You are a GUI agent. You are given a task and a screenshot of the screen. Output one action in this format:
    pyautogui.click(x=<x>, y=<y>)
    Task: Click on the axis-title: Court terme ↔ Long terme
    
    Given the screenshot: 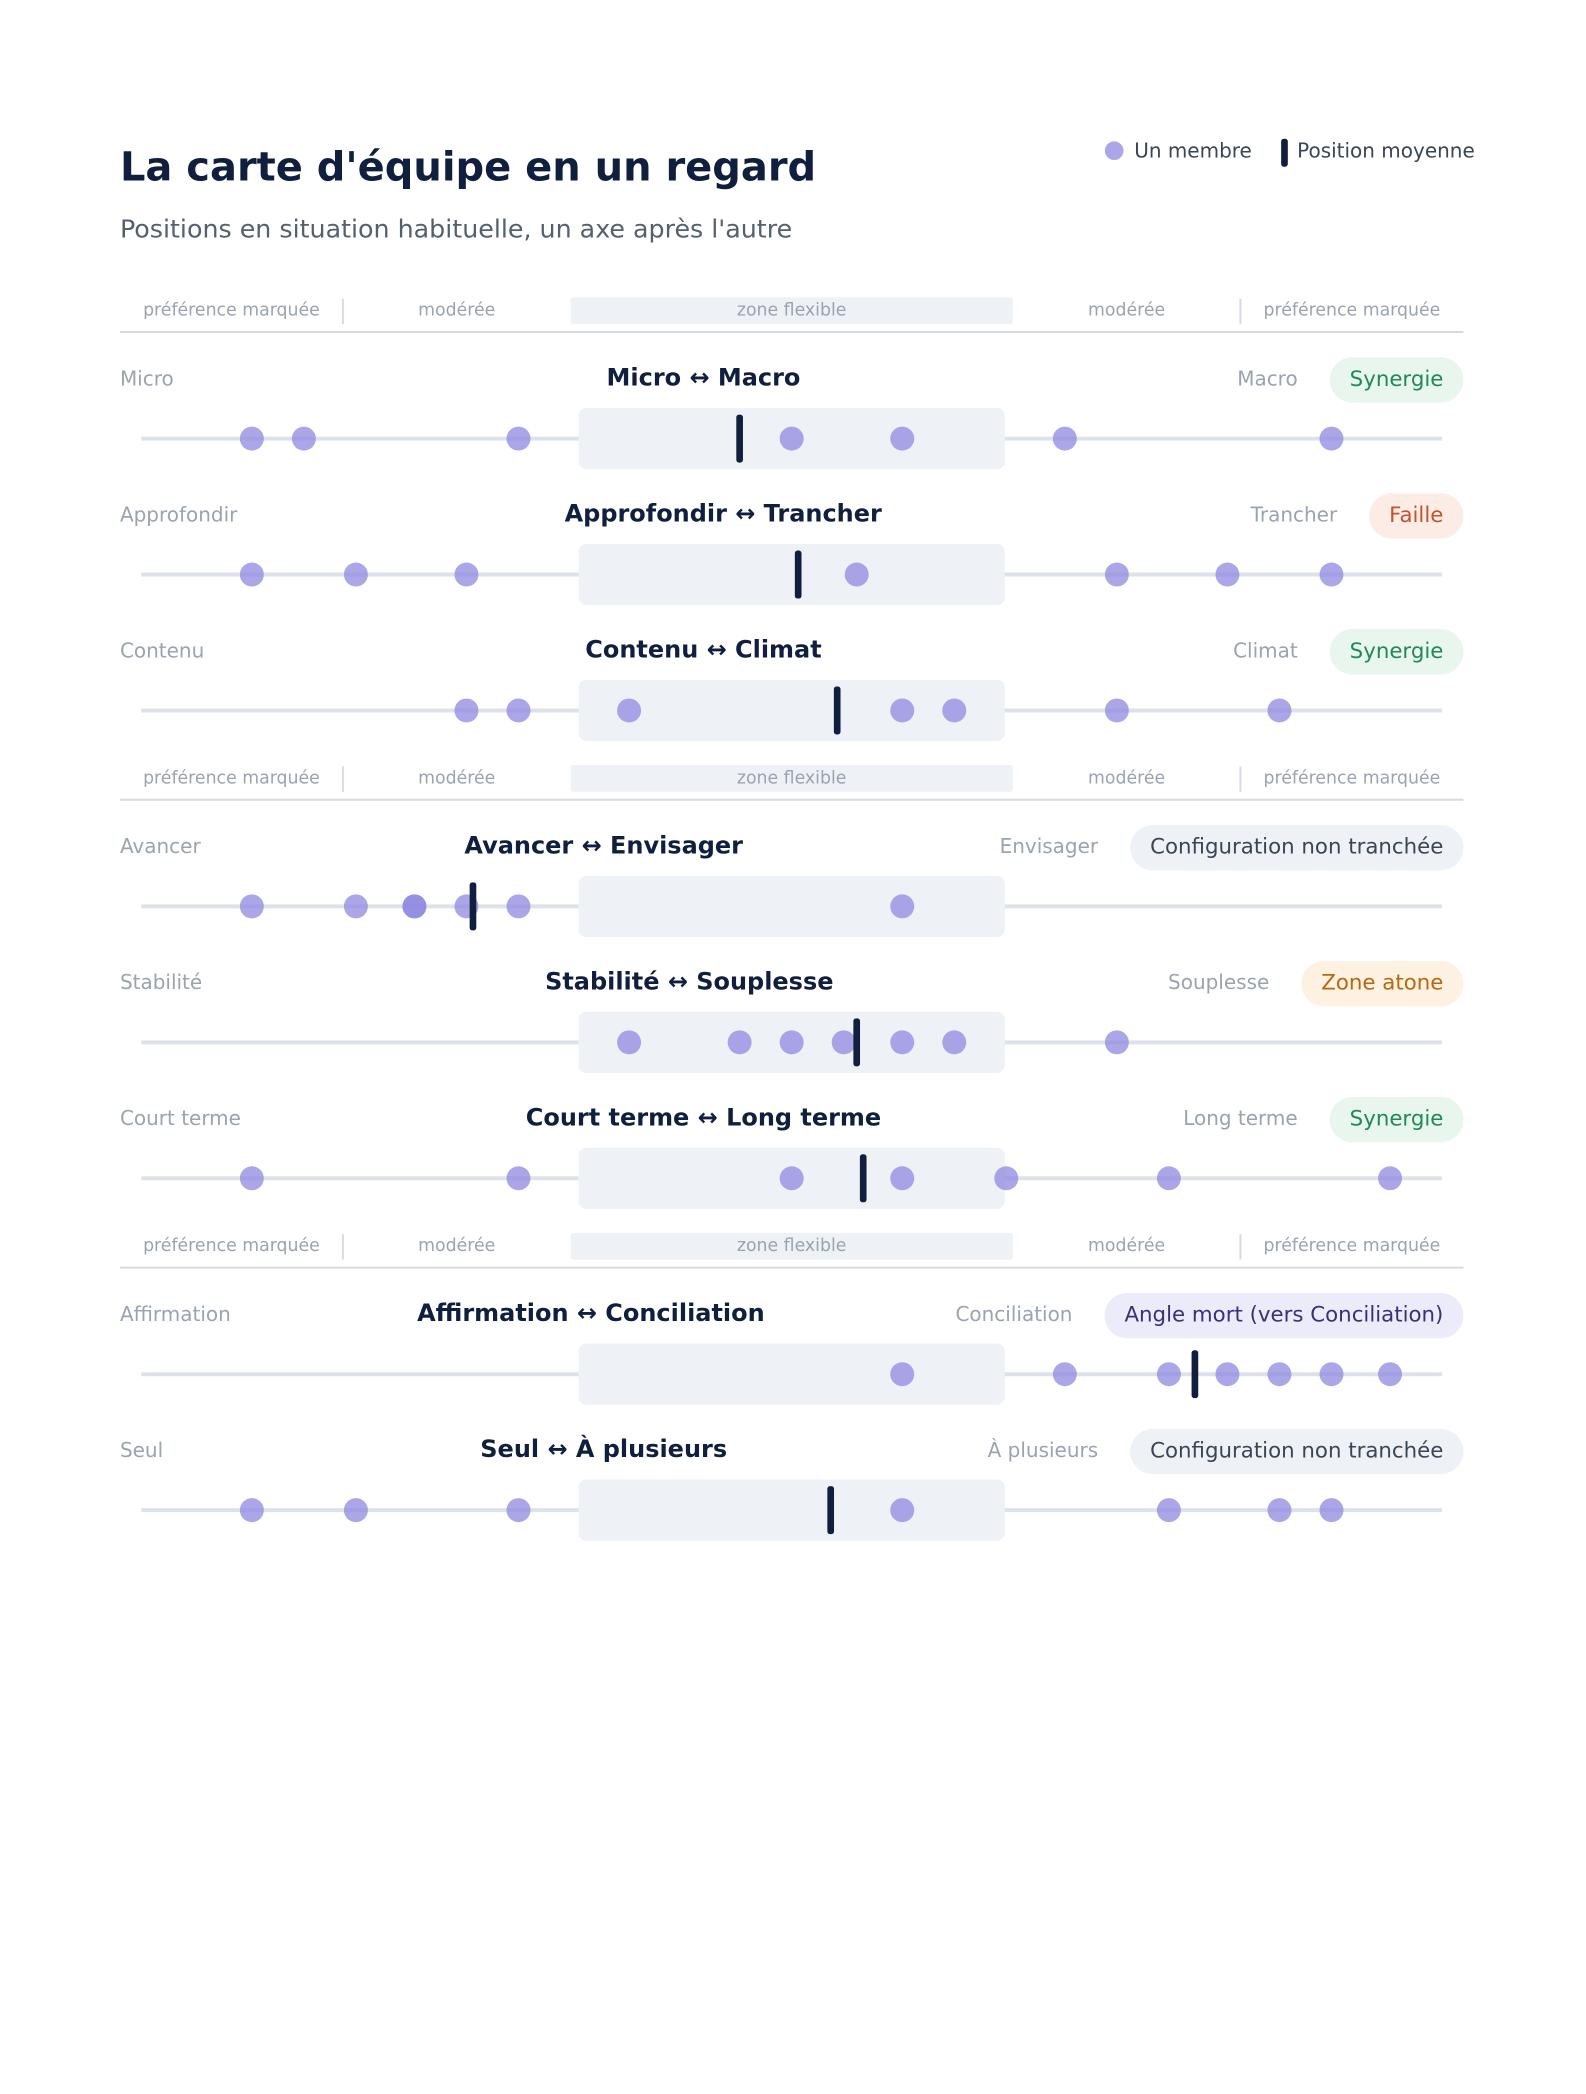 What is the action you would take?
    pyautogui.click(x=703, y=1117)
    